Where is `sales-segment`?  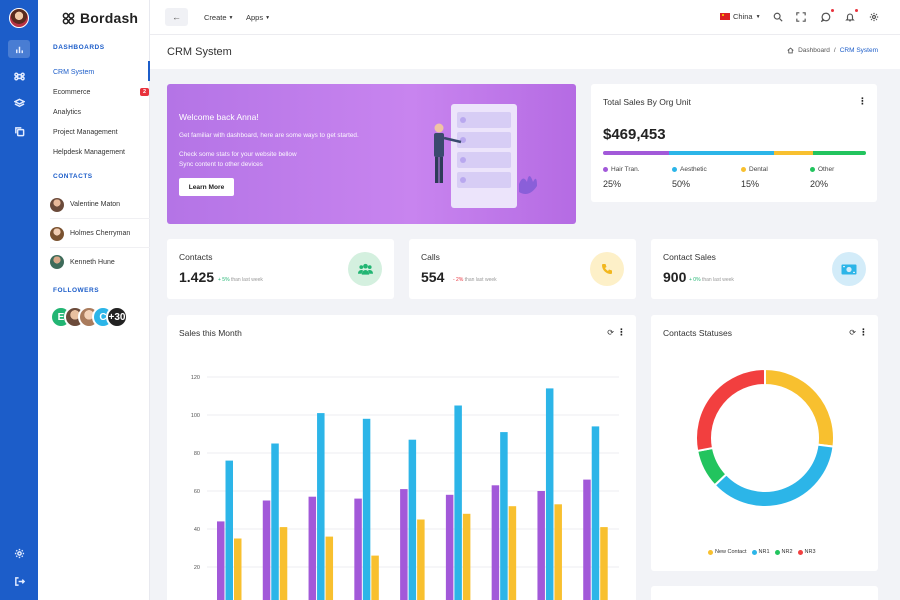 sales-segment is located at coordinates (793, 153).